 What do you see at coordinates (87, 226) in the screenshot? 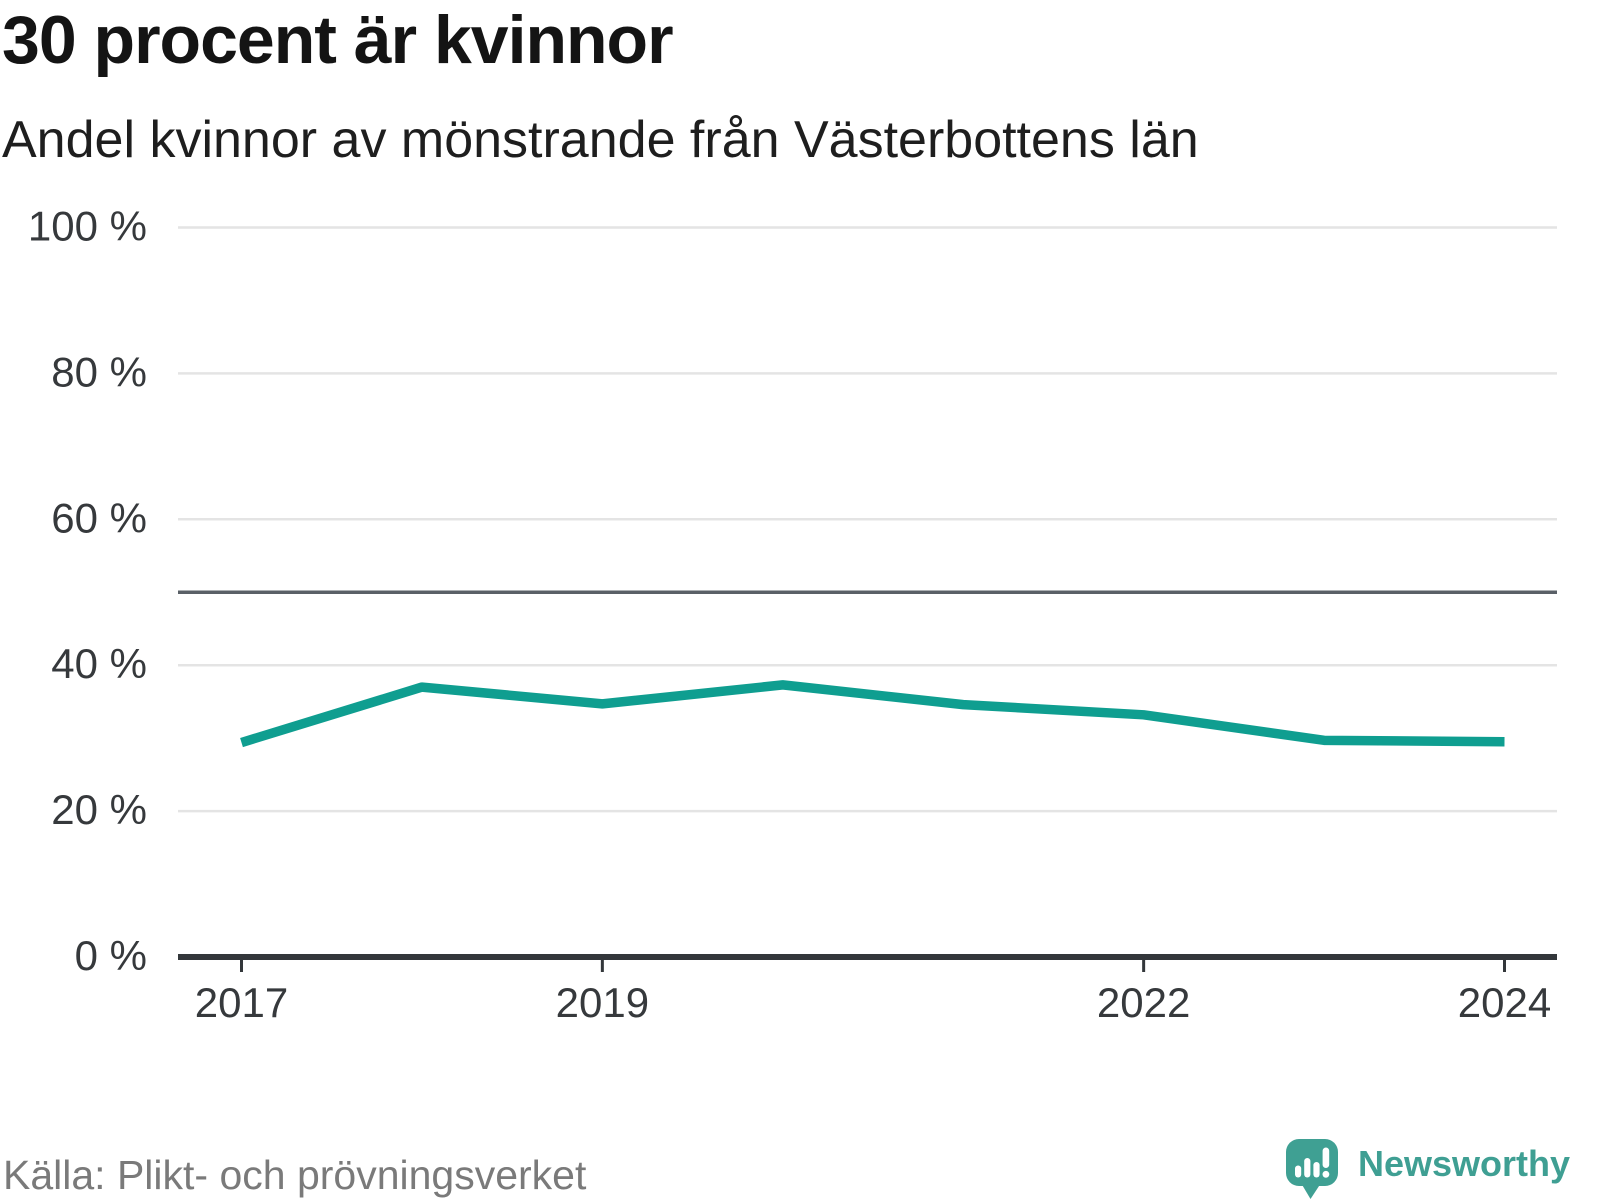
I see `y-axis-tick-label: 100 %` at bounding box center [87, 226].